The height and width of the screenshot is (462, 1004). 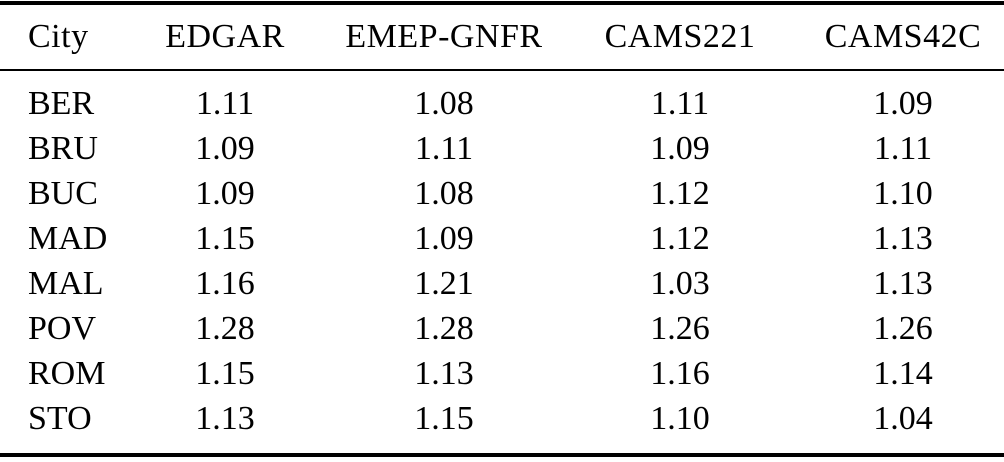 What do you see at coordinates (63, 148) in the screenshot?
I see `city-cell: BRU` at bounding box center [63, 148].